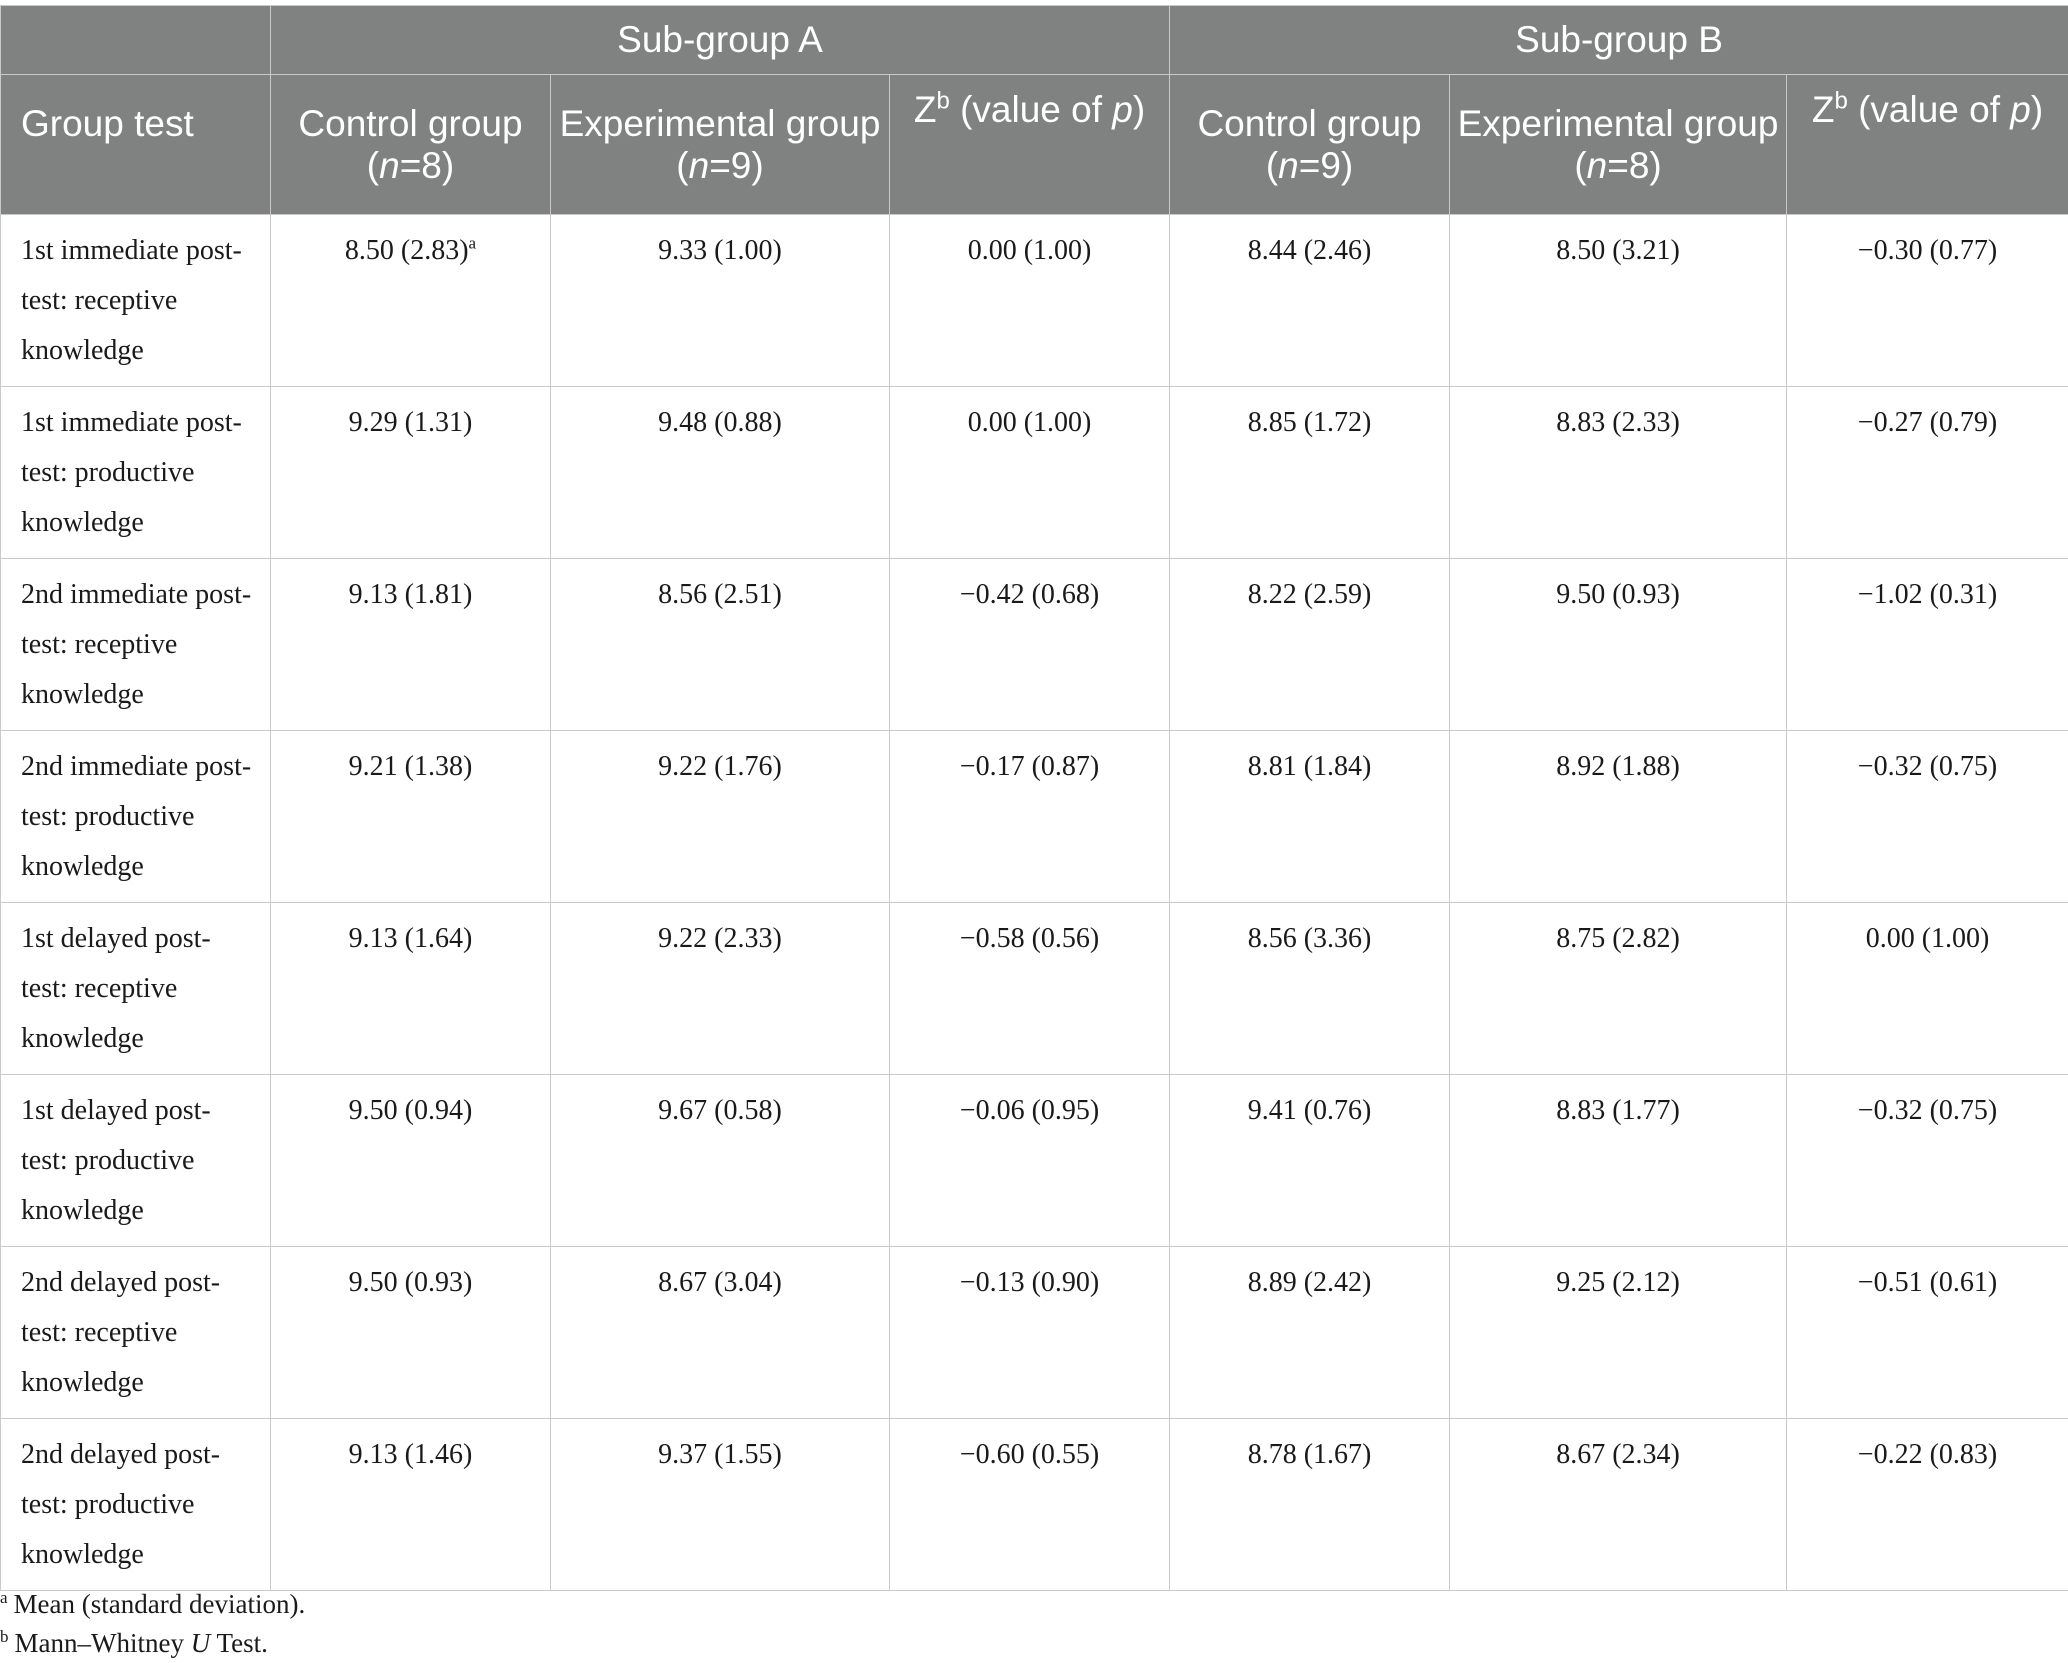 This screenshot has height=1663, width=2068. I want to click on a-control-cell: 9.50 (0.93), so click(410, 1332).